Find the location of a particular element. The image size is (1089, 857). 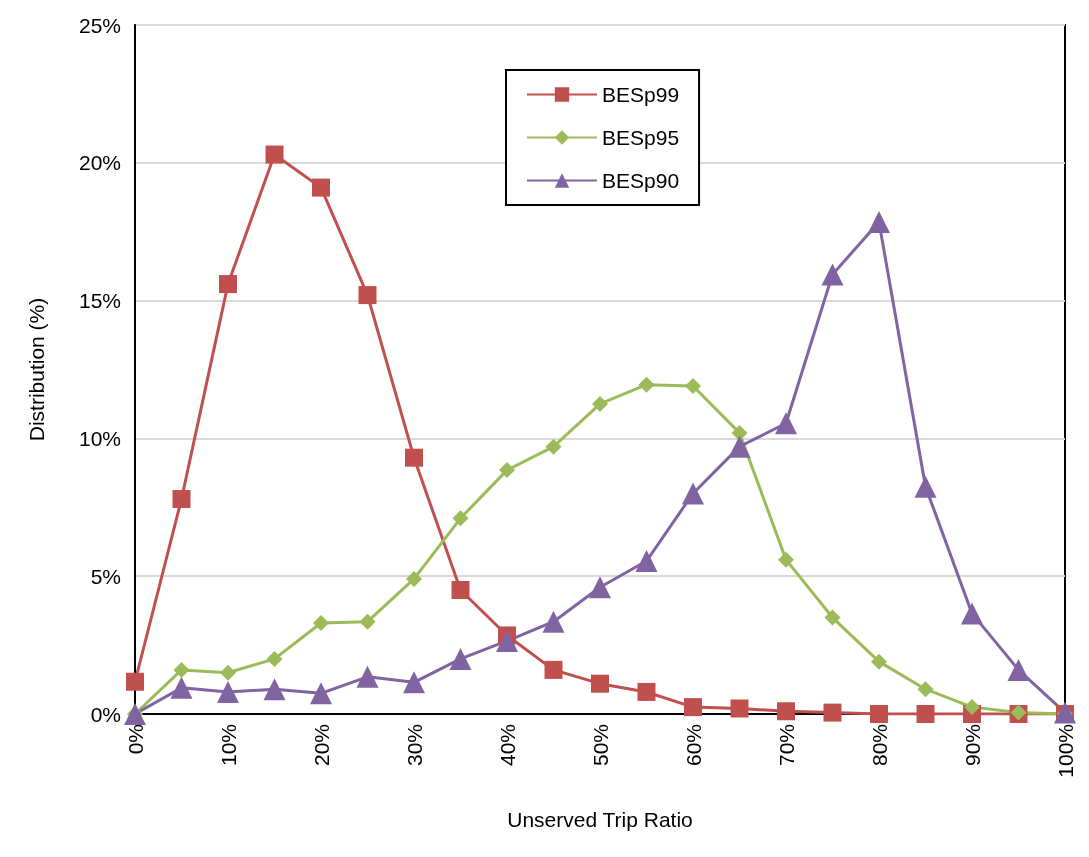

legend-label: BESp90 is located at coordinates (641, 180).